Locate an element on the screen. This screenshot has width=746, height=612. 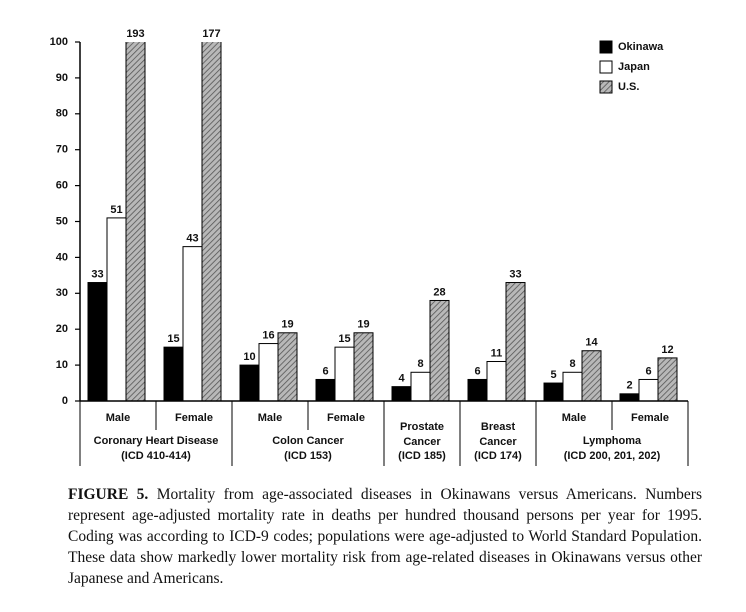
value-label: 16 is located at coordinates (268, 335).